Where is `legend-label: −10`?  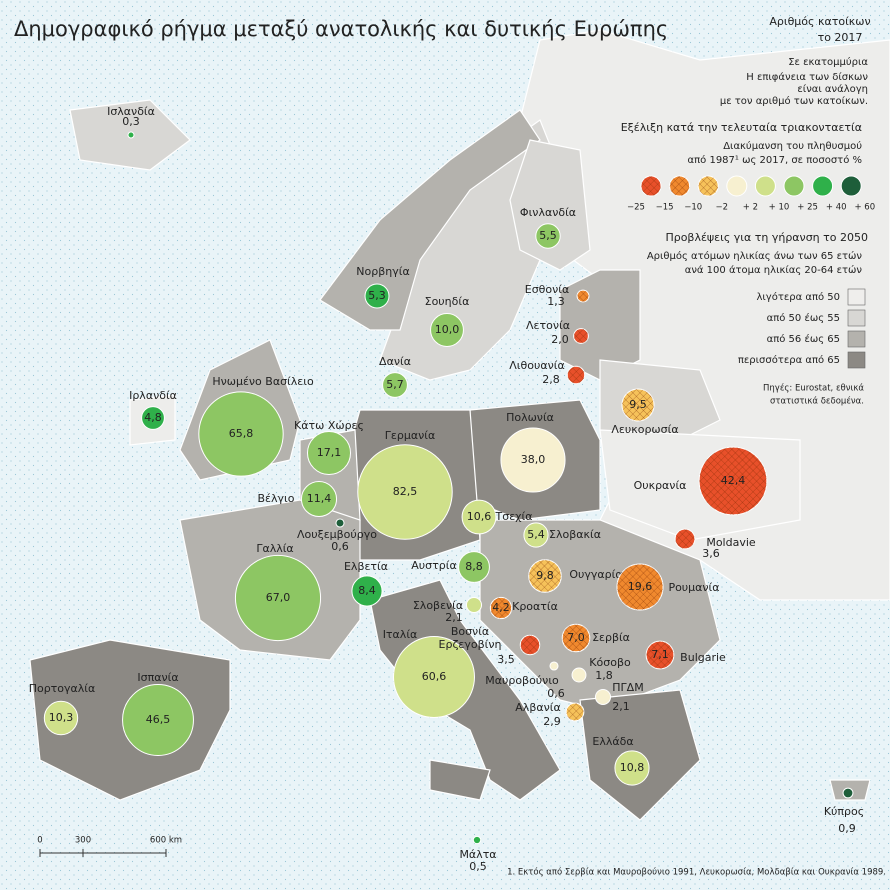 legend-label: −10 is located at coordinates (693, 208).